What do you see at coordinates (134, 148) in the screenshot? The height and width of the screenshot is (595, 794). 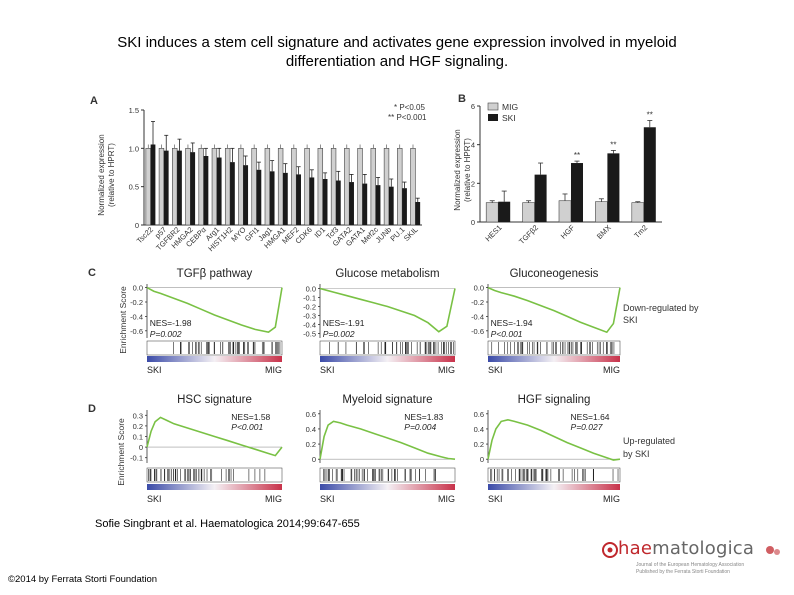 I see `panel-a-ytick-label: 1.0` at bounding box center [134, 148].